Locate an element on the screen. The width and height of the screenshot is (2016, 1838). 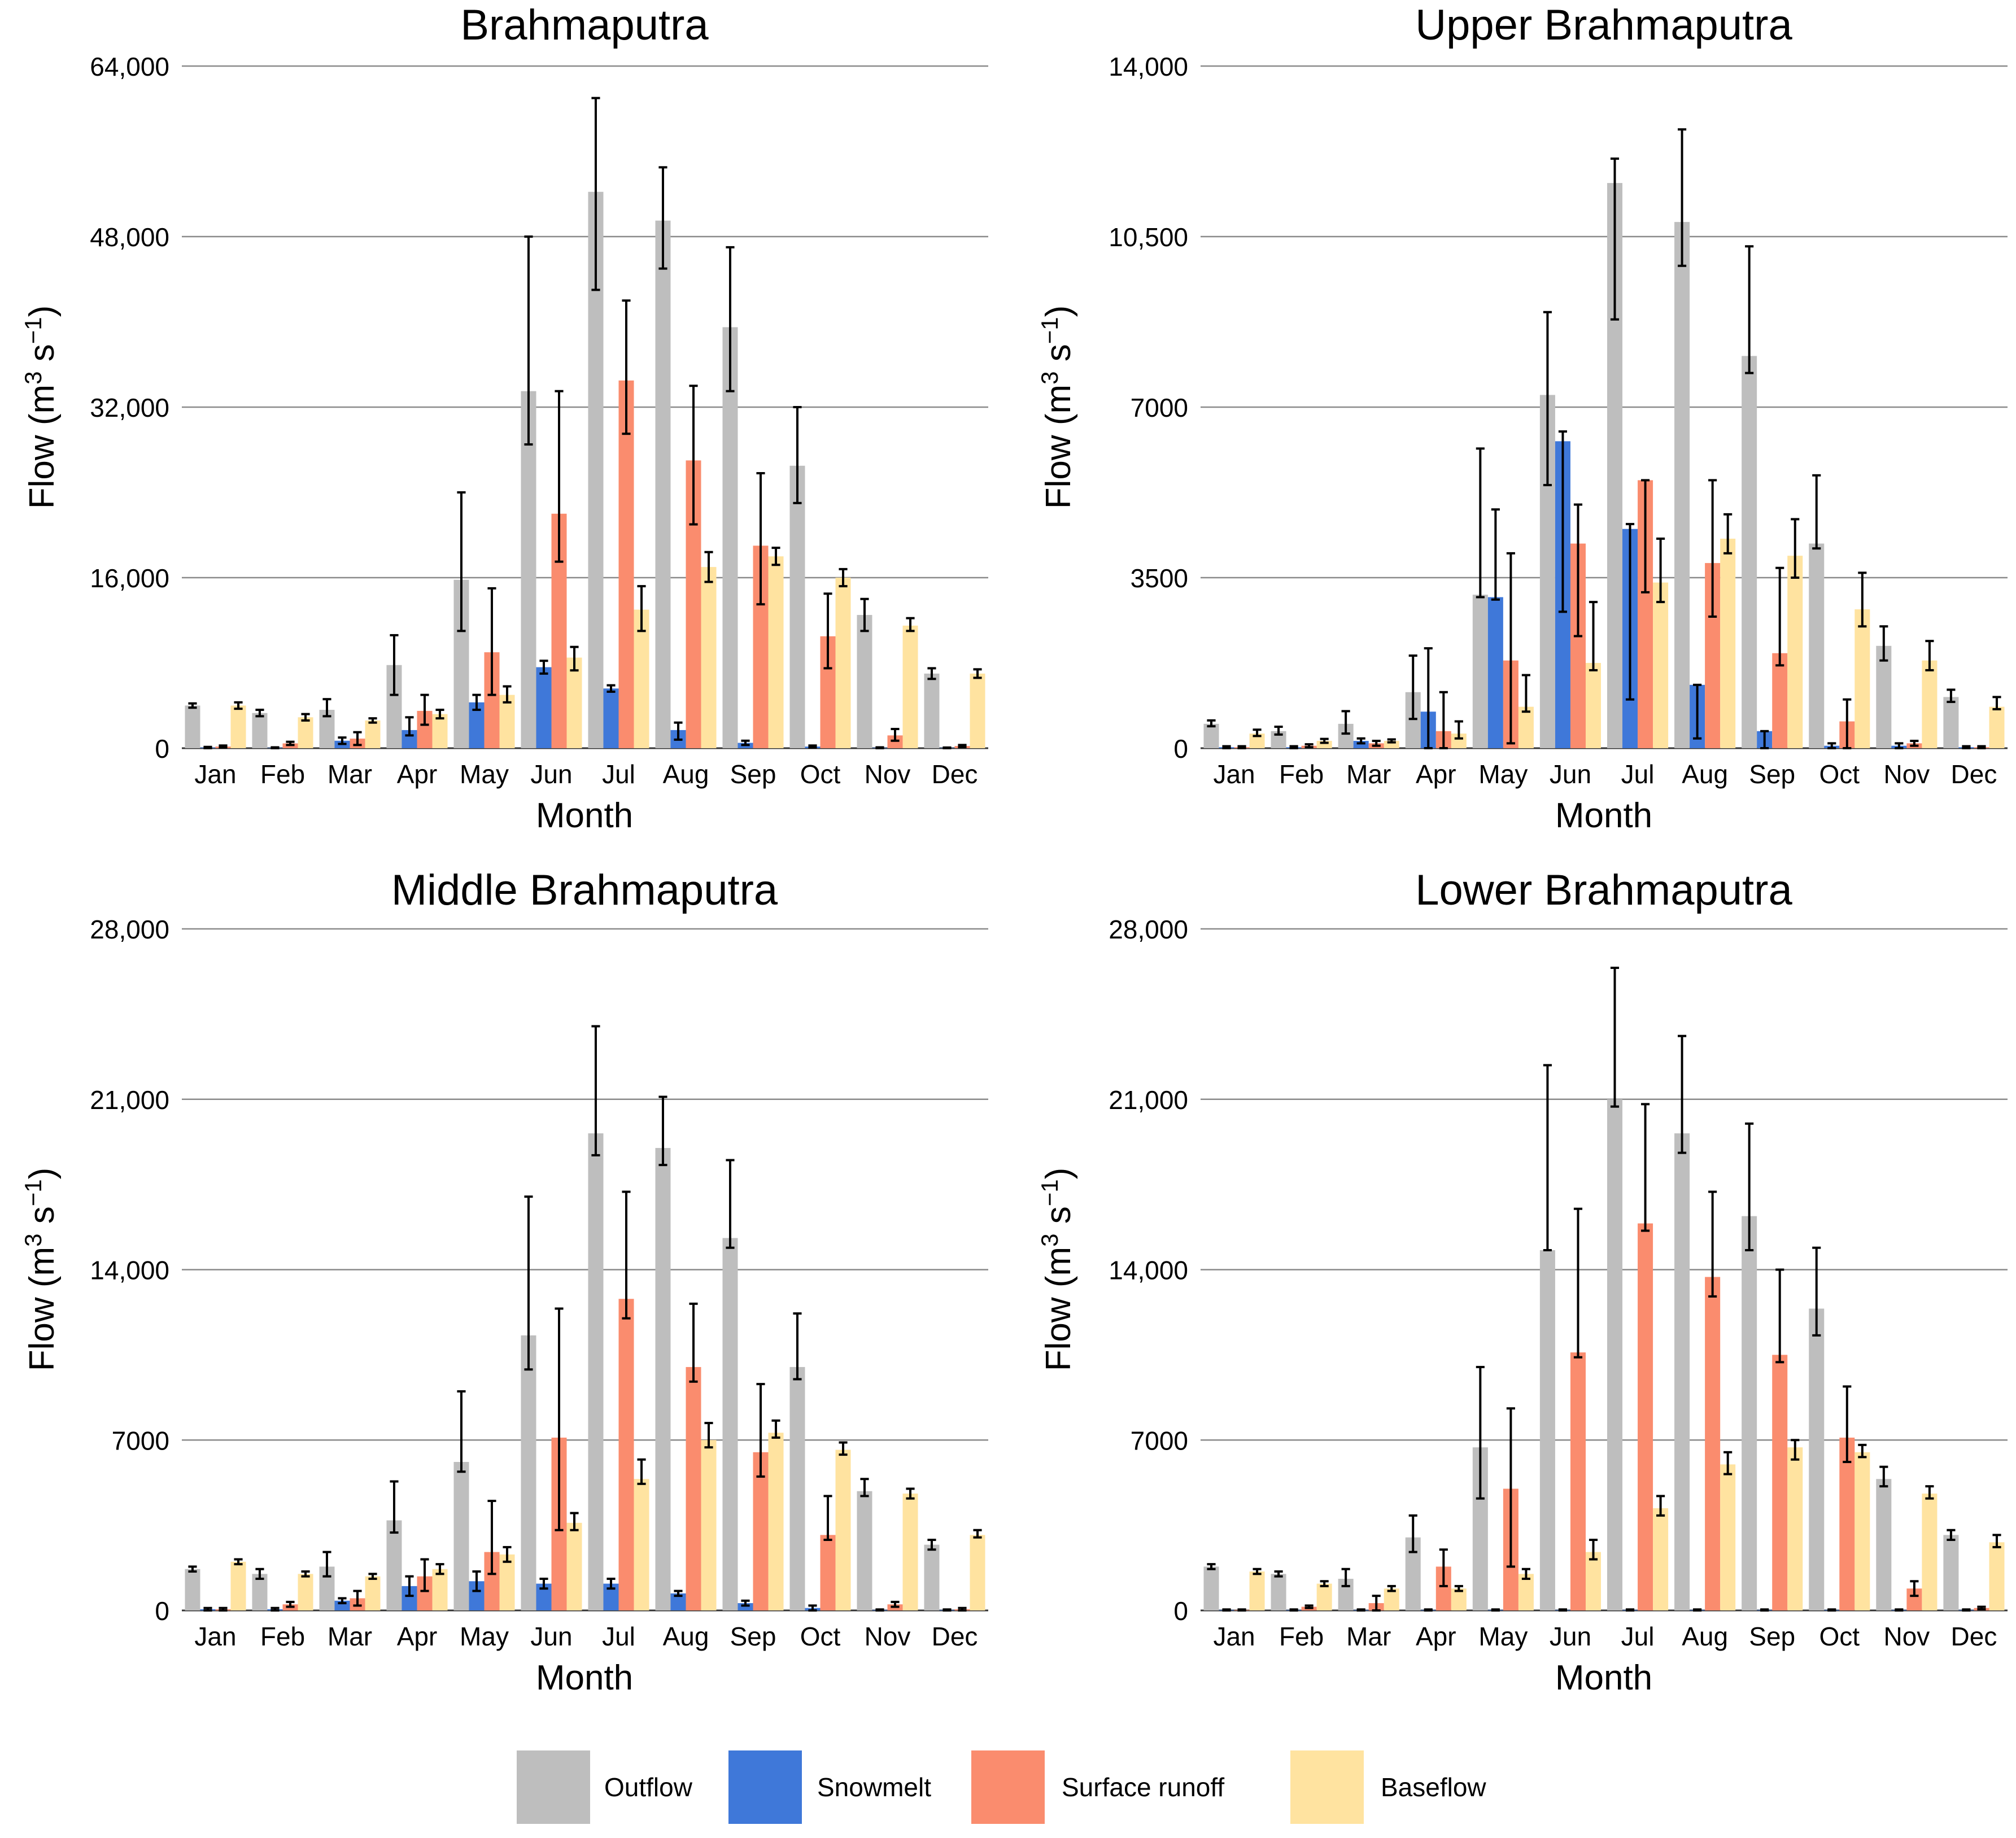
y-tick-label: 10,500 is located at coordinates (1148, 237).